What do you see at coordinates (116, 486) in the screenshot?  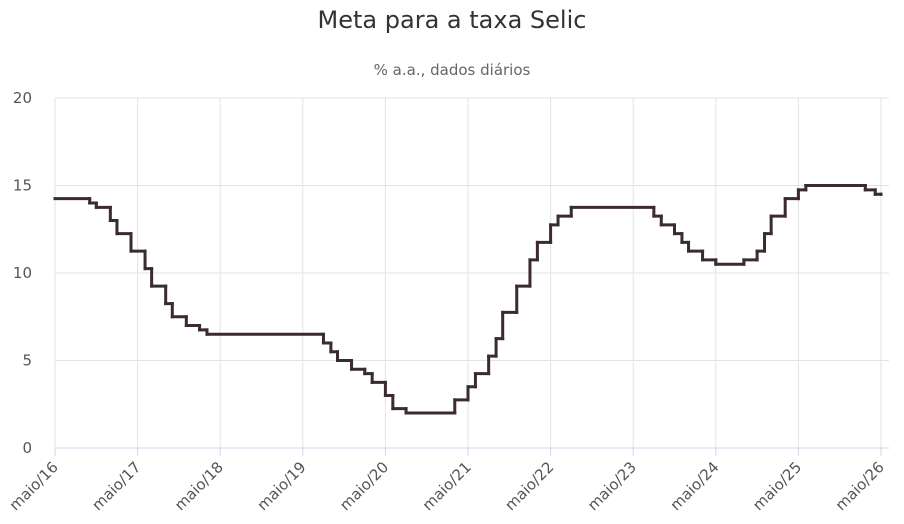 I see `x-tick-label: maio/17` at bounding box center [116, 486].